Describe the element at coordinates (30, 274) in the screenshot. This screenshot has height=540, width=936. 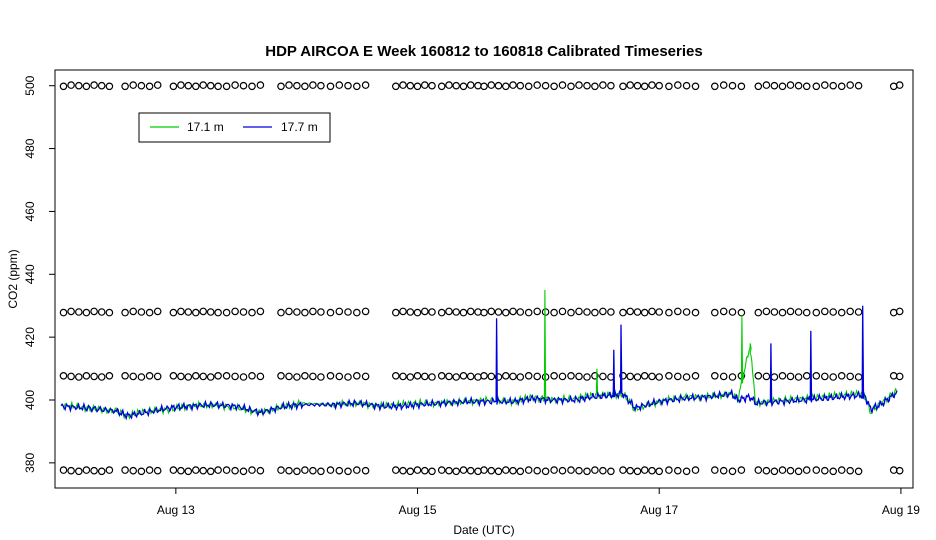
I see `y-tick-label: 440` at that location.